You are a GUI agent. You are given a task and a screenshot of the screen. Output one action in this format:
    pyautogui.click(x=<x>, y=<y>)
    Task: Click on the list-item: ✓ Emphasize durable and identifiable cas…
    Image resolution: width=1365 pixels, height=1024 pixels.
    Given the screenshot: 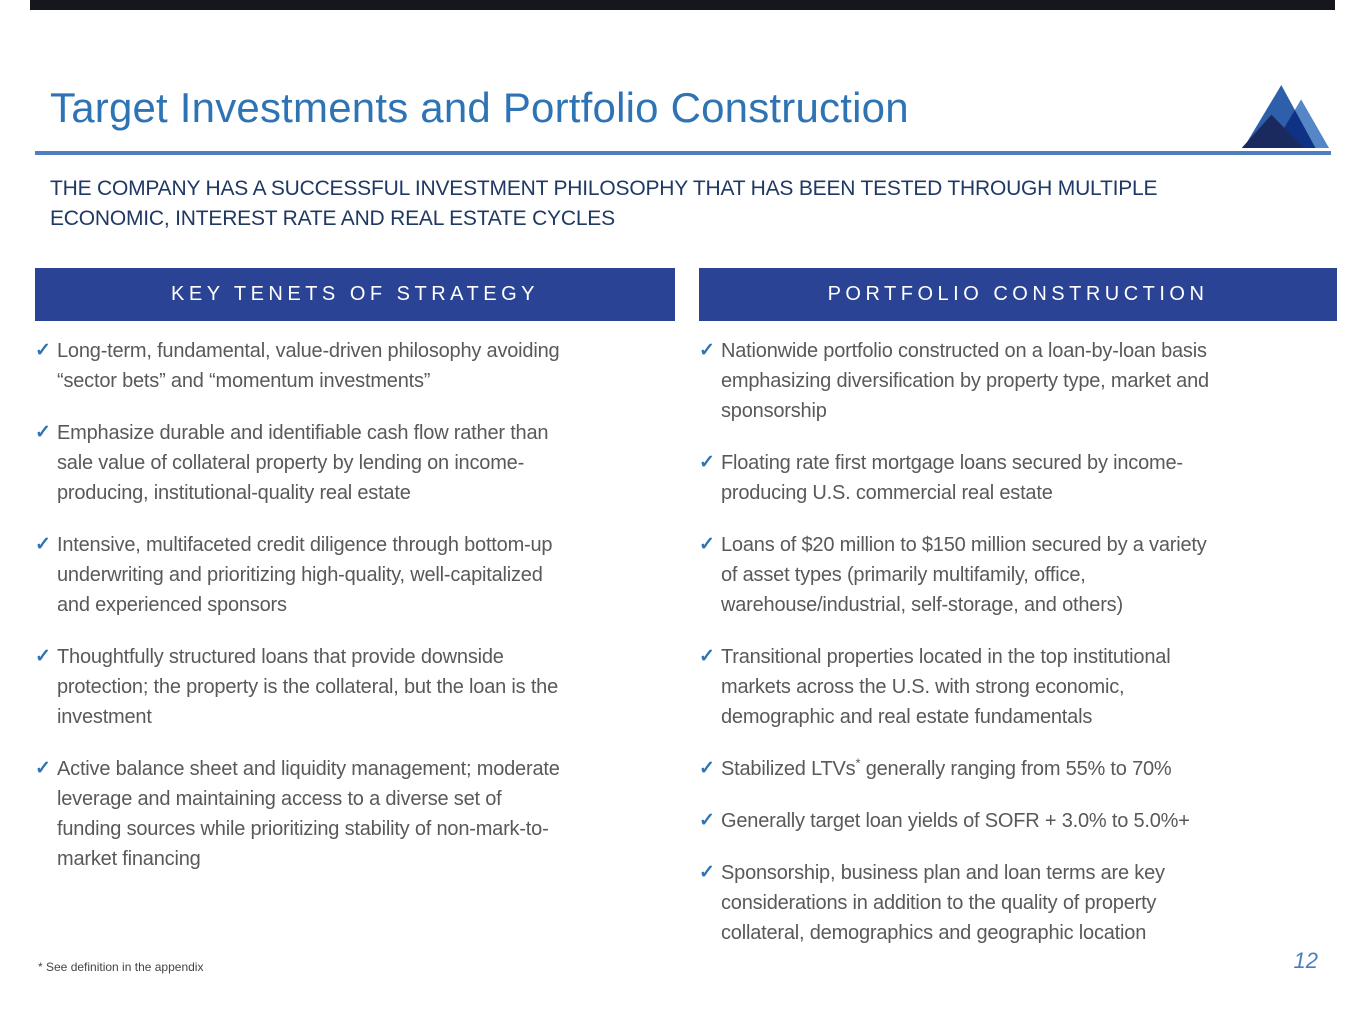 What is the action you would take?
    pyautogui.click(x=355, y=463)
    